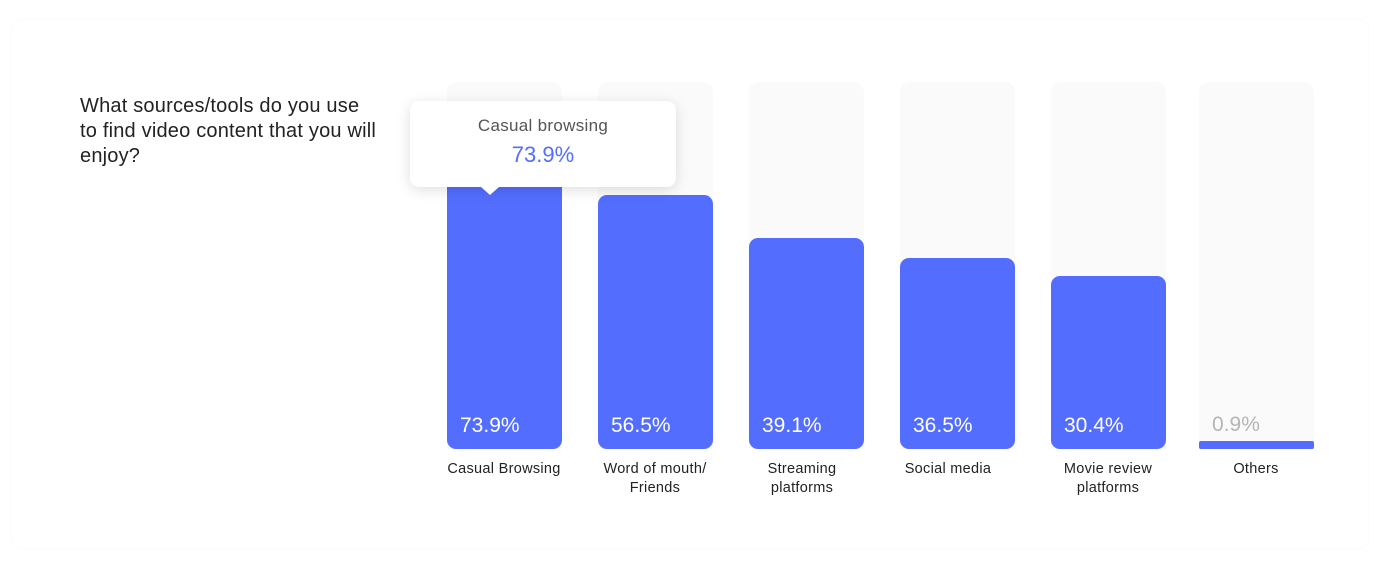 This screenshot has height=562, width=1381. I want to click on bar-movie-review-platforms, so click(1108, 362).